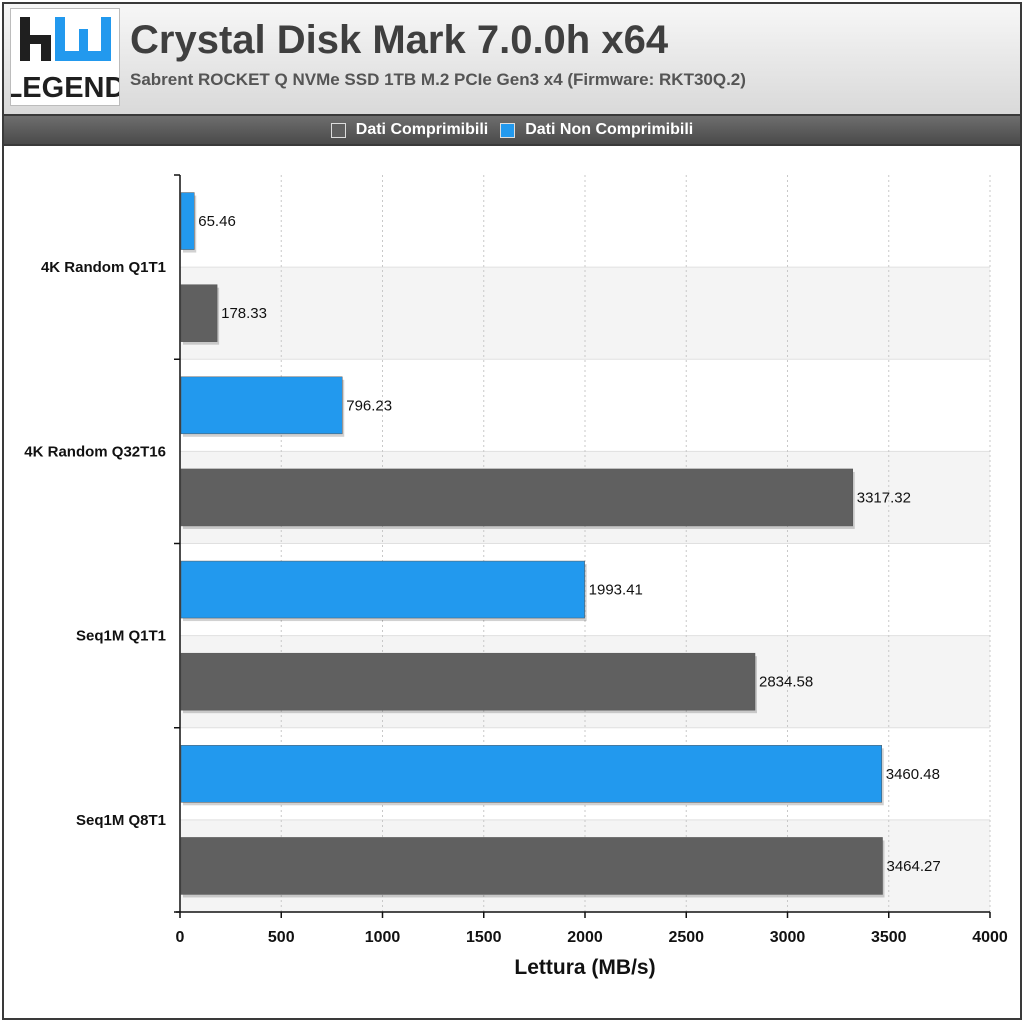  I want to click on category-label: Seq1M Q1T1, so click(121, 636).